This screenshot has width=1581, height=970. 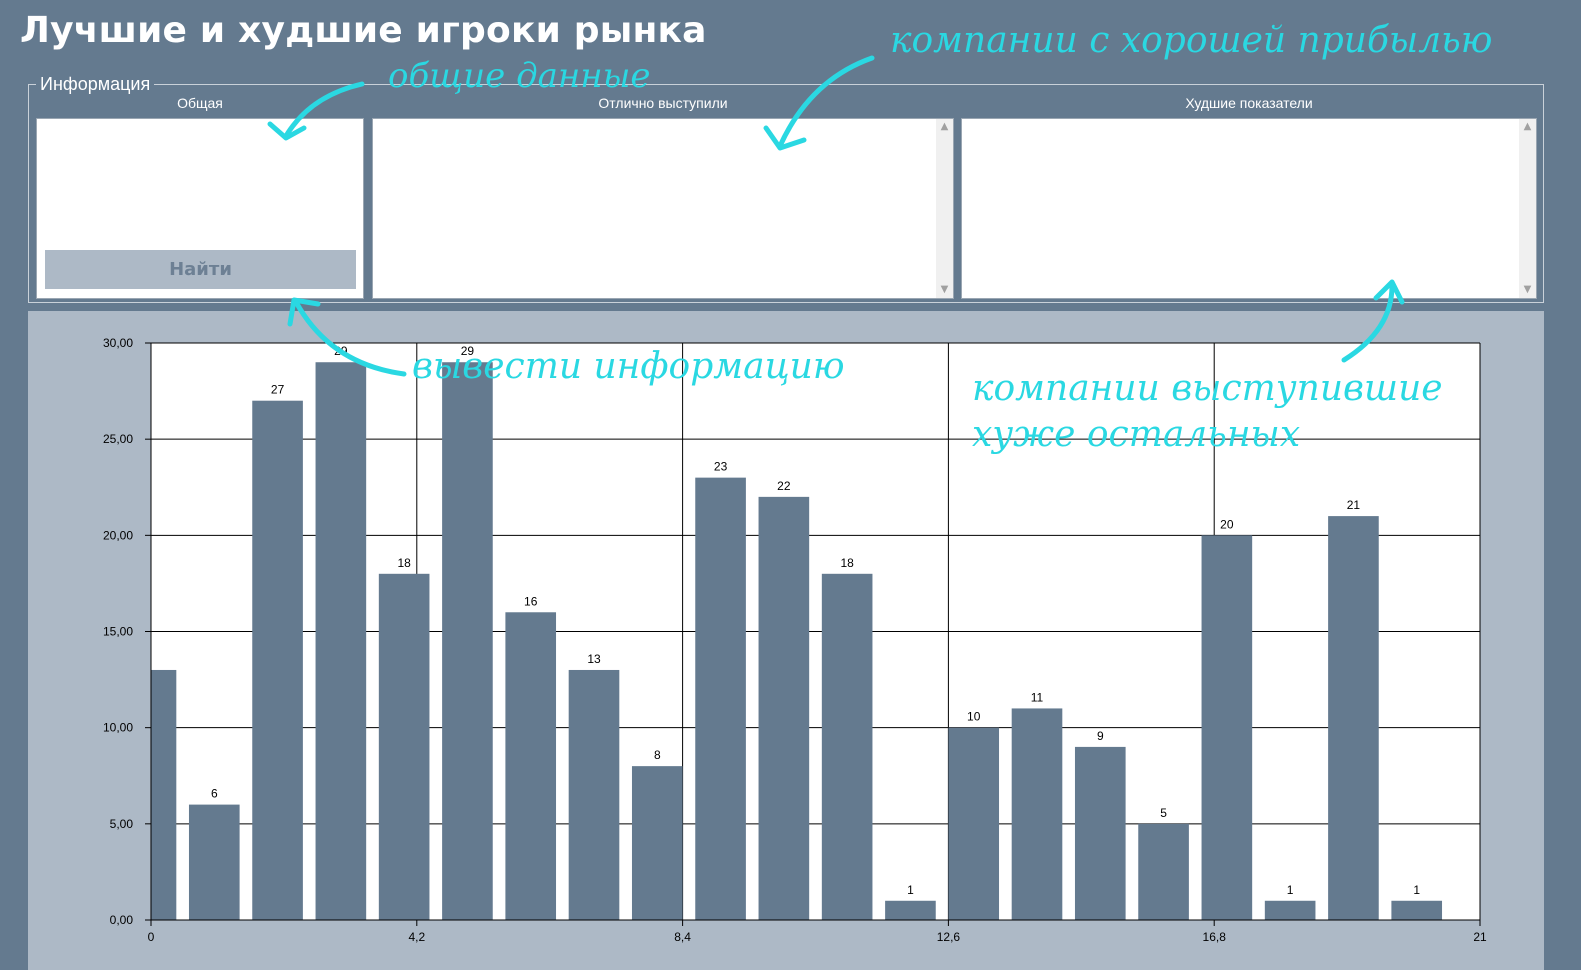 I want to click on bar-value-label: 8, so click(x=657, y=755).